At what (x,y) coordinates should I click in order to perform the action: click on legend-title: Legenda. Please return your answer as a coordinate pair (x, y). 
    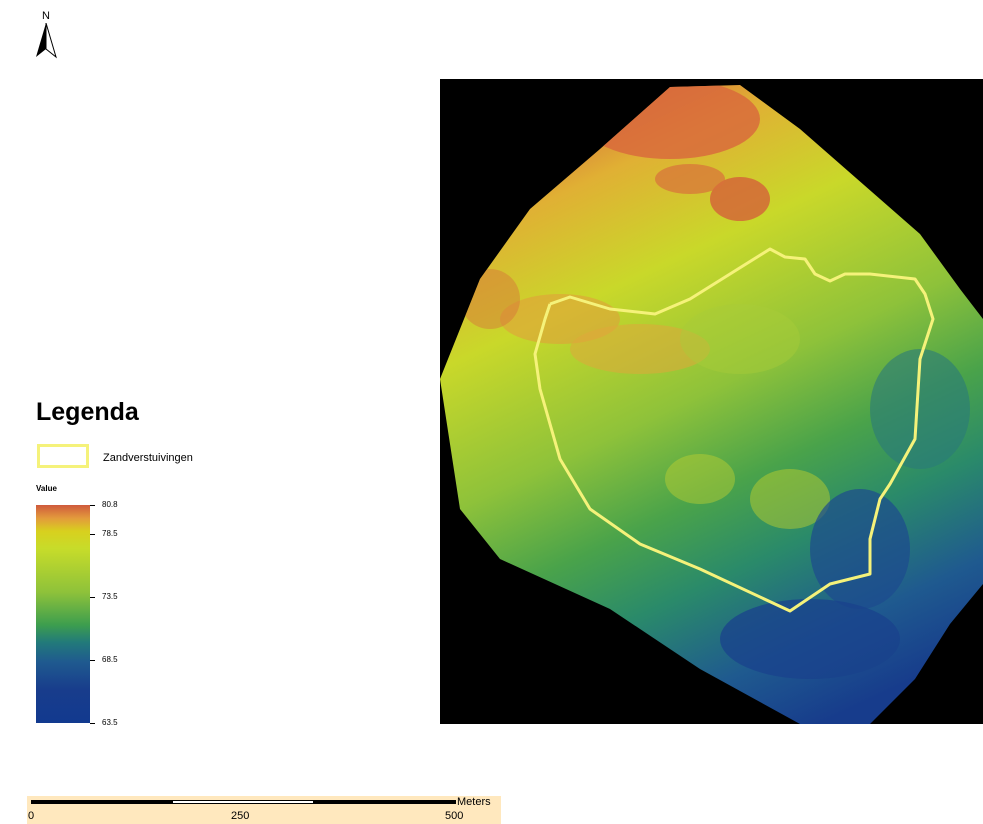
    Looking at the image, I should click on (87, 412).